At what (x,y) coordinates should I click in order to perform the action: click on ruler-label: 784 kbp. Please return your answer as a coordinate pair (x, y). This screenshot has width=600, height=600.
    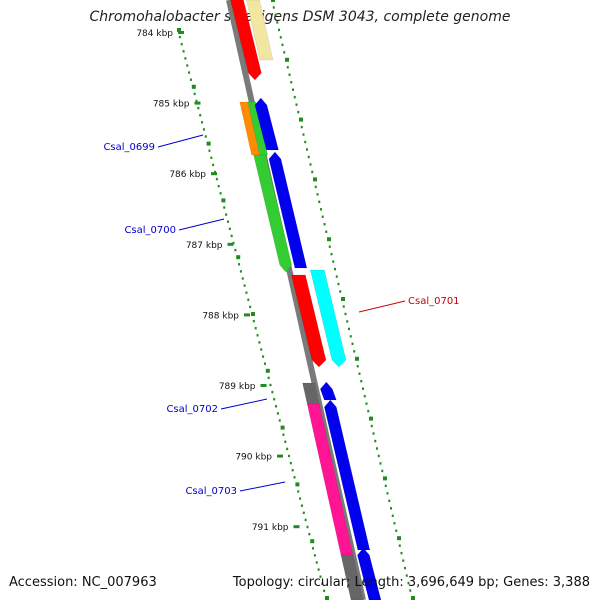
    Looking at the image, I should click on (154, 34).